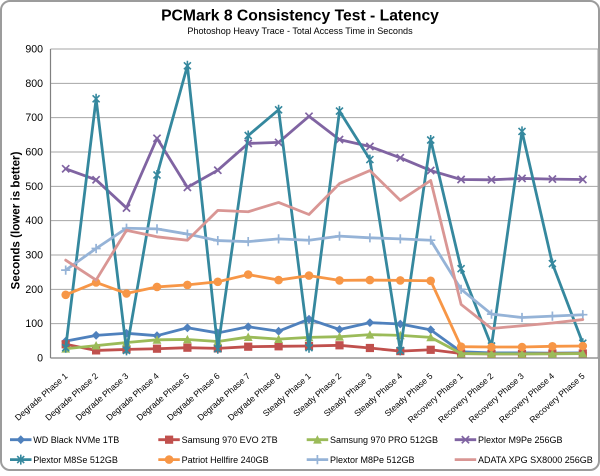 This screenshot has height=476, width=600. I want to click on svg-text: Samsung 970 PRO 512GB, so click(384, 440).